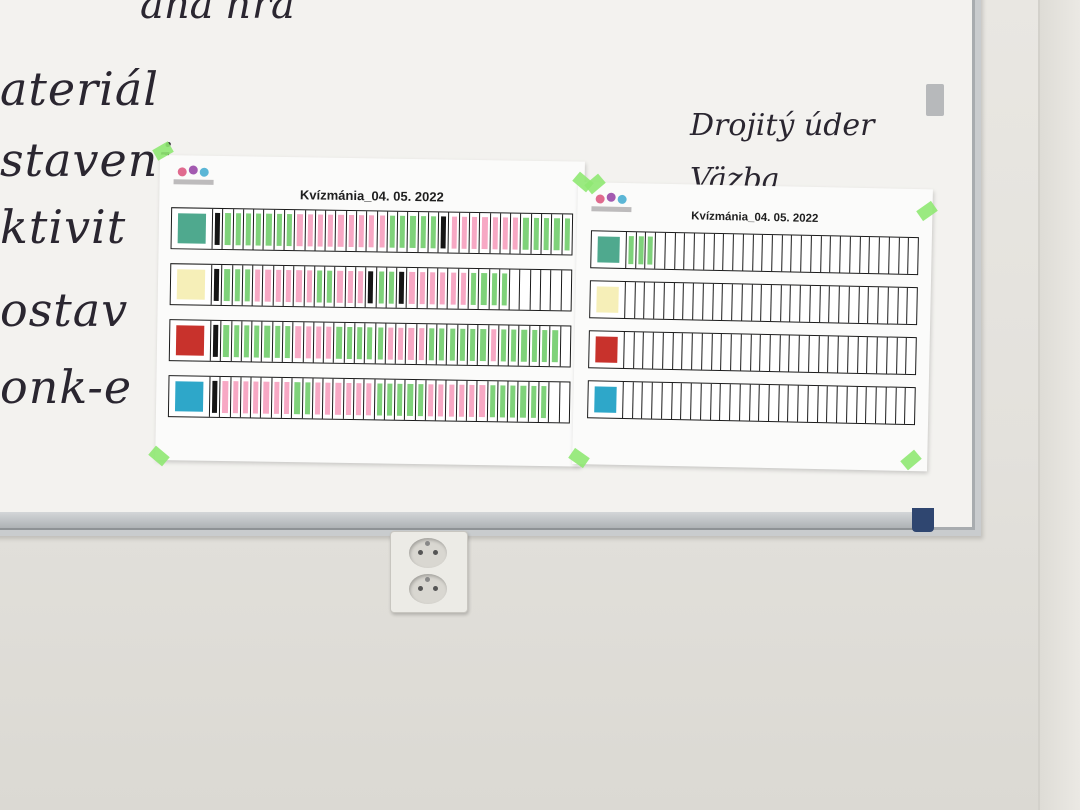  What do you see at coordinates (64, 310) in the screenshot?
I see `board-word-4: ostav` at bounding box center [64, 310].